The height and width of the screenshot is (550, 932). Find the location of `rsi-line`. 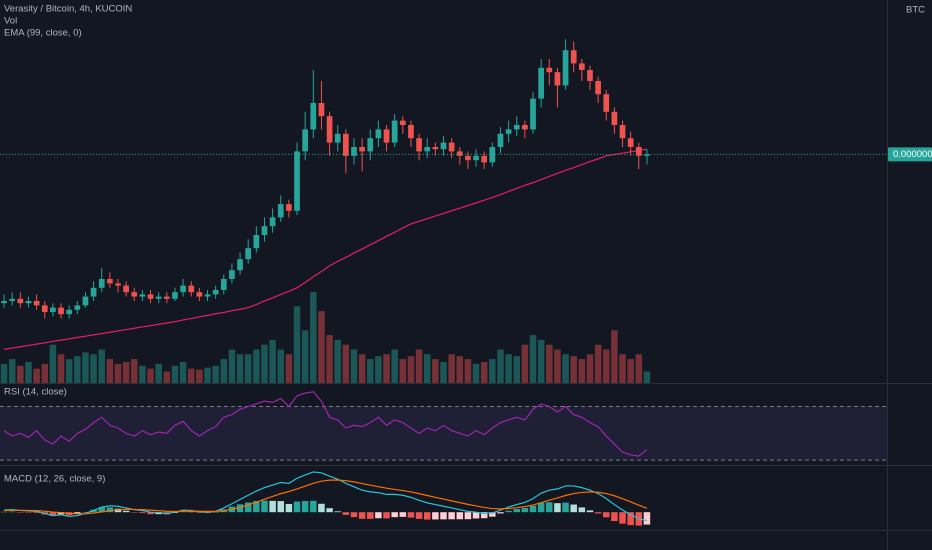

rsi-line is located at coordinates (325, 424).